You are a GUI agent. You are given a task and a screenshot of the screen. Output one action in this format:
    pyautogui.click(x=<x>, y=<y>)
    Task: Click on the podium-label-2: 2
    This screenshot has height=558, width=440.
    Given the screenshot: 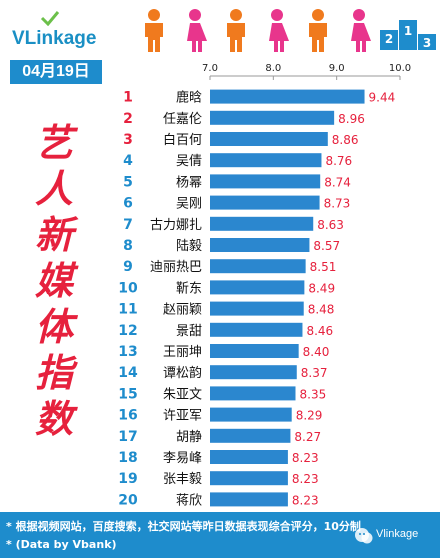 What is the action you would take?
    pyautogui.click(x=389, y=39)
    